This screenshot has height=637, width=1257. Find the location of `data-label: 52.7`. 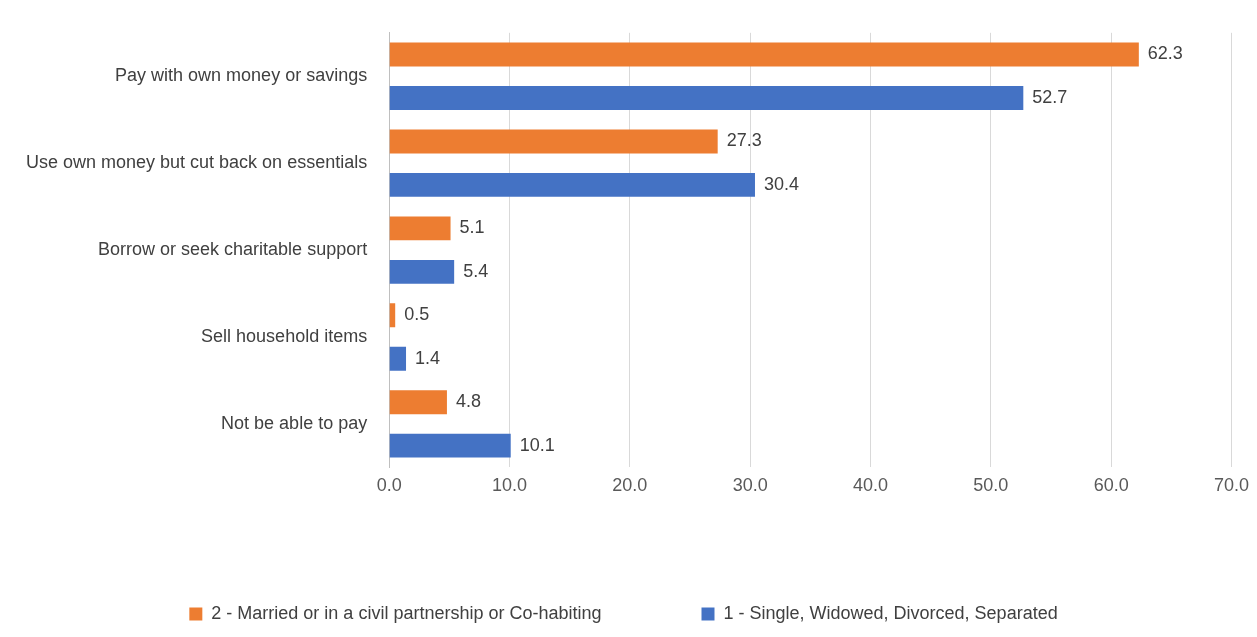

data-label: 52.7 is located at coordinates (1050, 96).